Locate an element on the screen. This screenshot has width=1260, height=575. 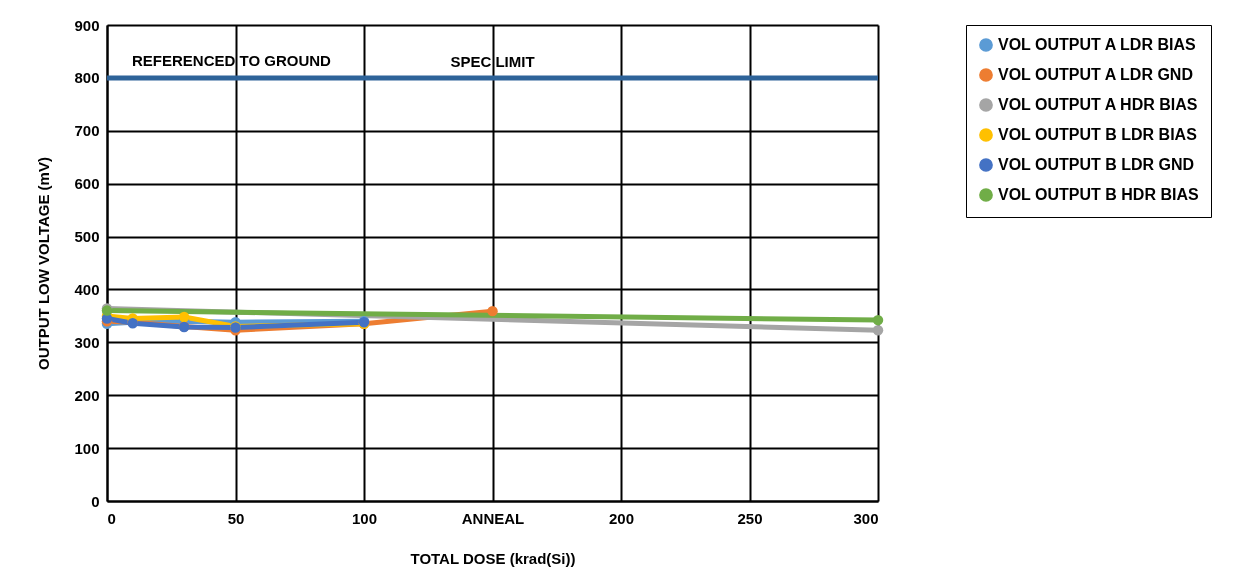
y-tick-label: 800 is located at coordinates (87, 78).